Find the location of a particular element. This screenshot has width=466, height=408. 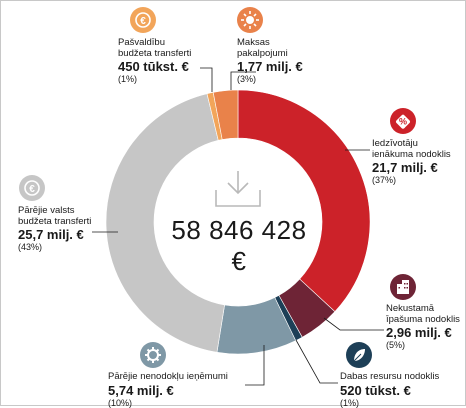

leader-dabas is located at coordinates (316, 361).